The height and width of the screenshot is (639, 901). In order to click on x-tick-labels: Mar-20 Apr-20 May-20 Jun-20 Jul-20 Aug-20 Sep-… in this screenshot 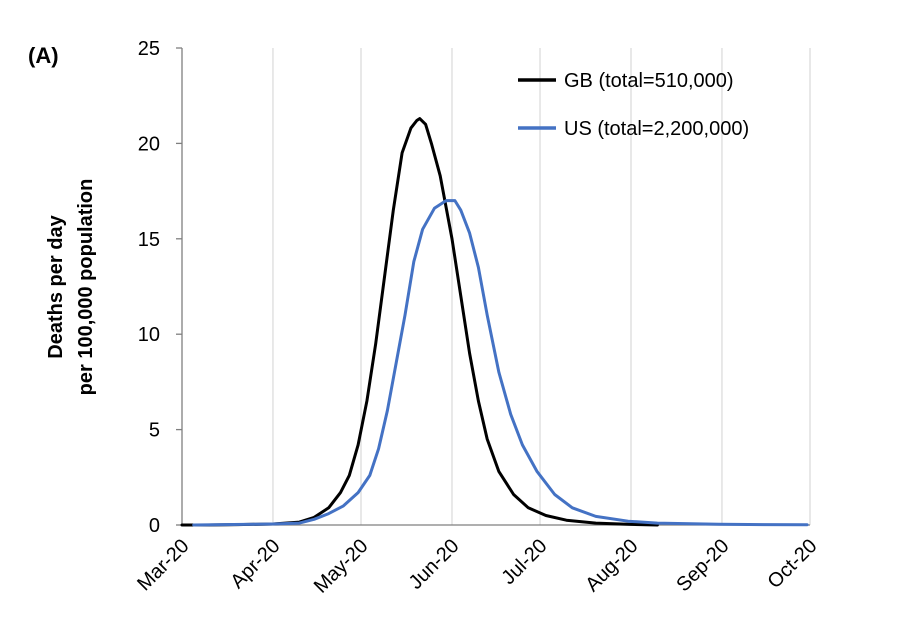, I will do `click(477, 566)`.